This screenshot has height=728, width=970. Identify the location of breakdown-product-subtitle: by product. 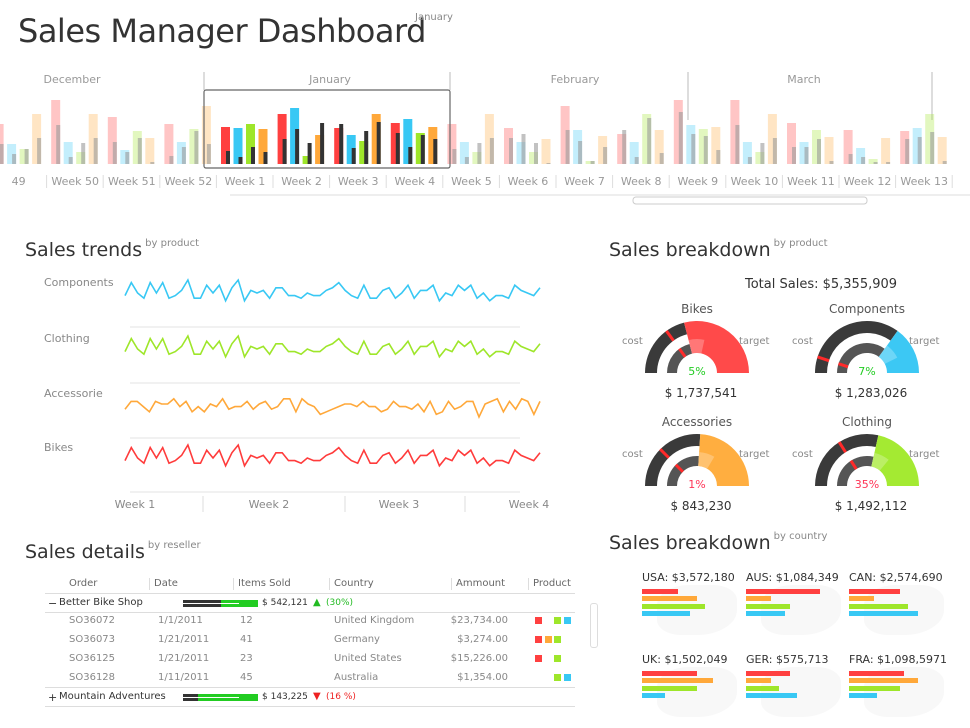
(800, 243).